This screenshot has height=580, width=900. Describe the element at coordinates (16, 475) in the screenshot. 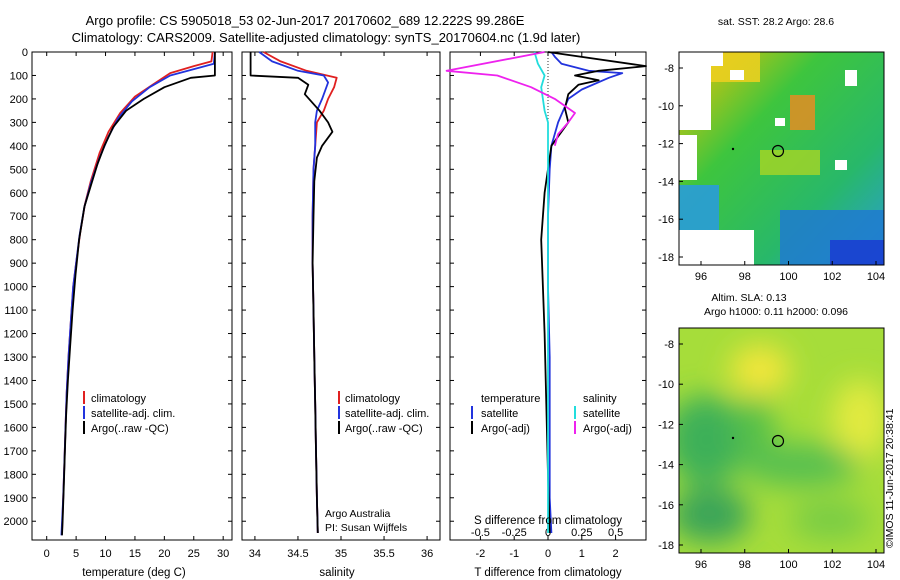

I see `y-tick-label: 1800` at that location.